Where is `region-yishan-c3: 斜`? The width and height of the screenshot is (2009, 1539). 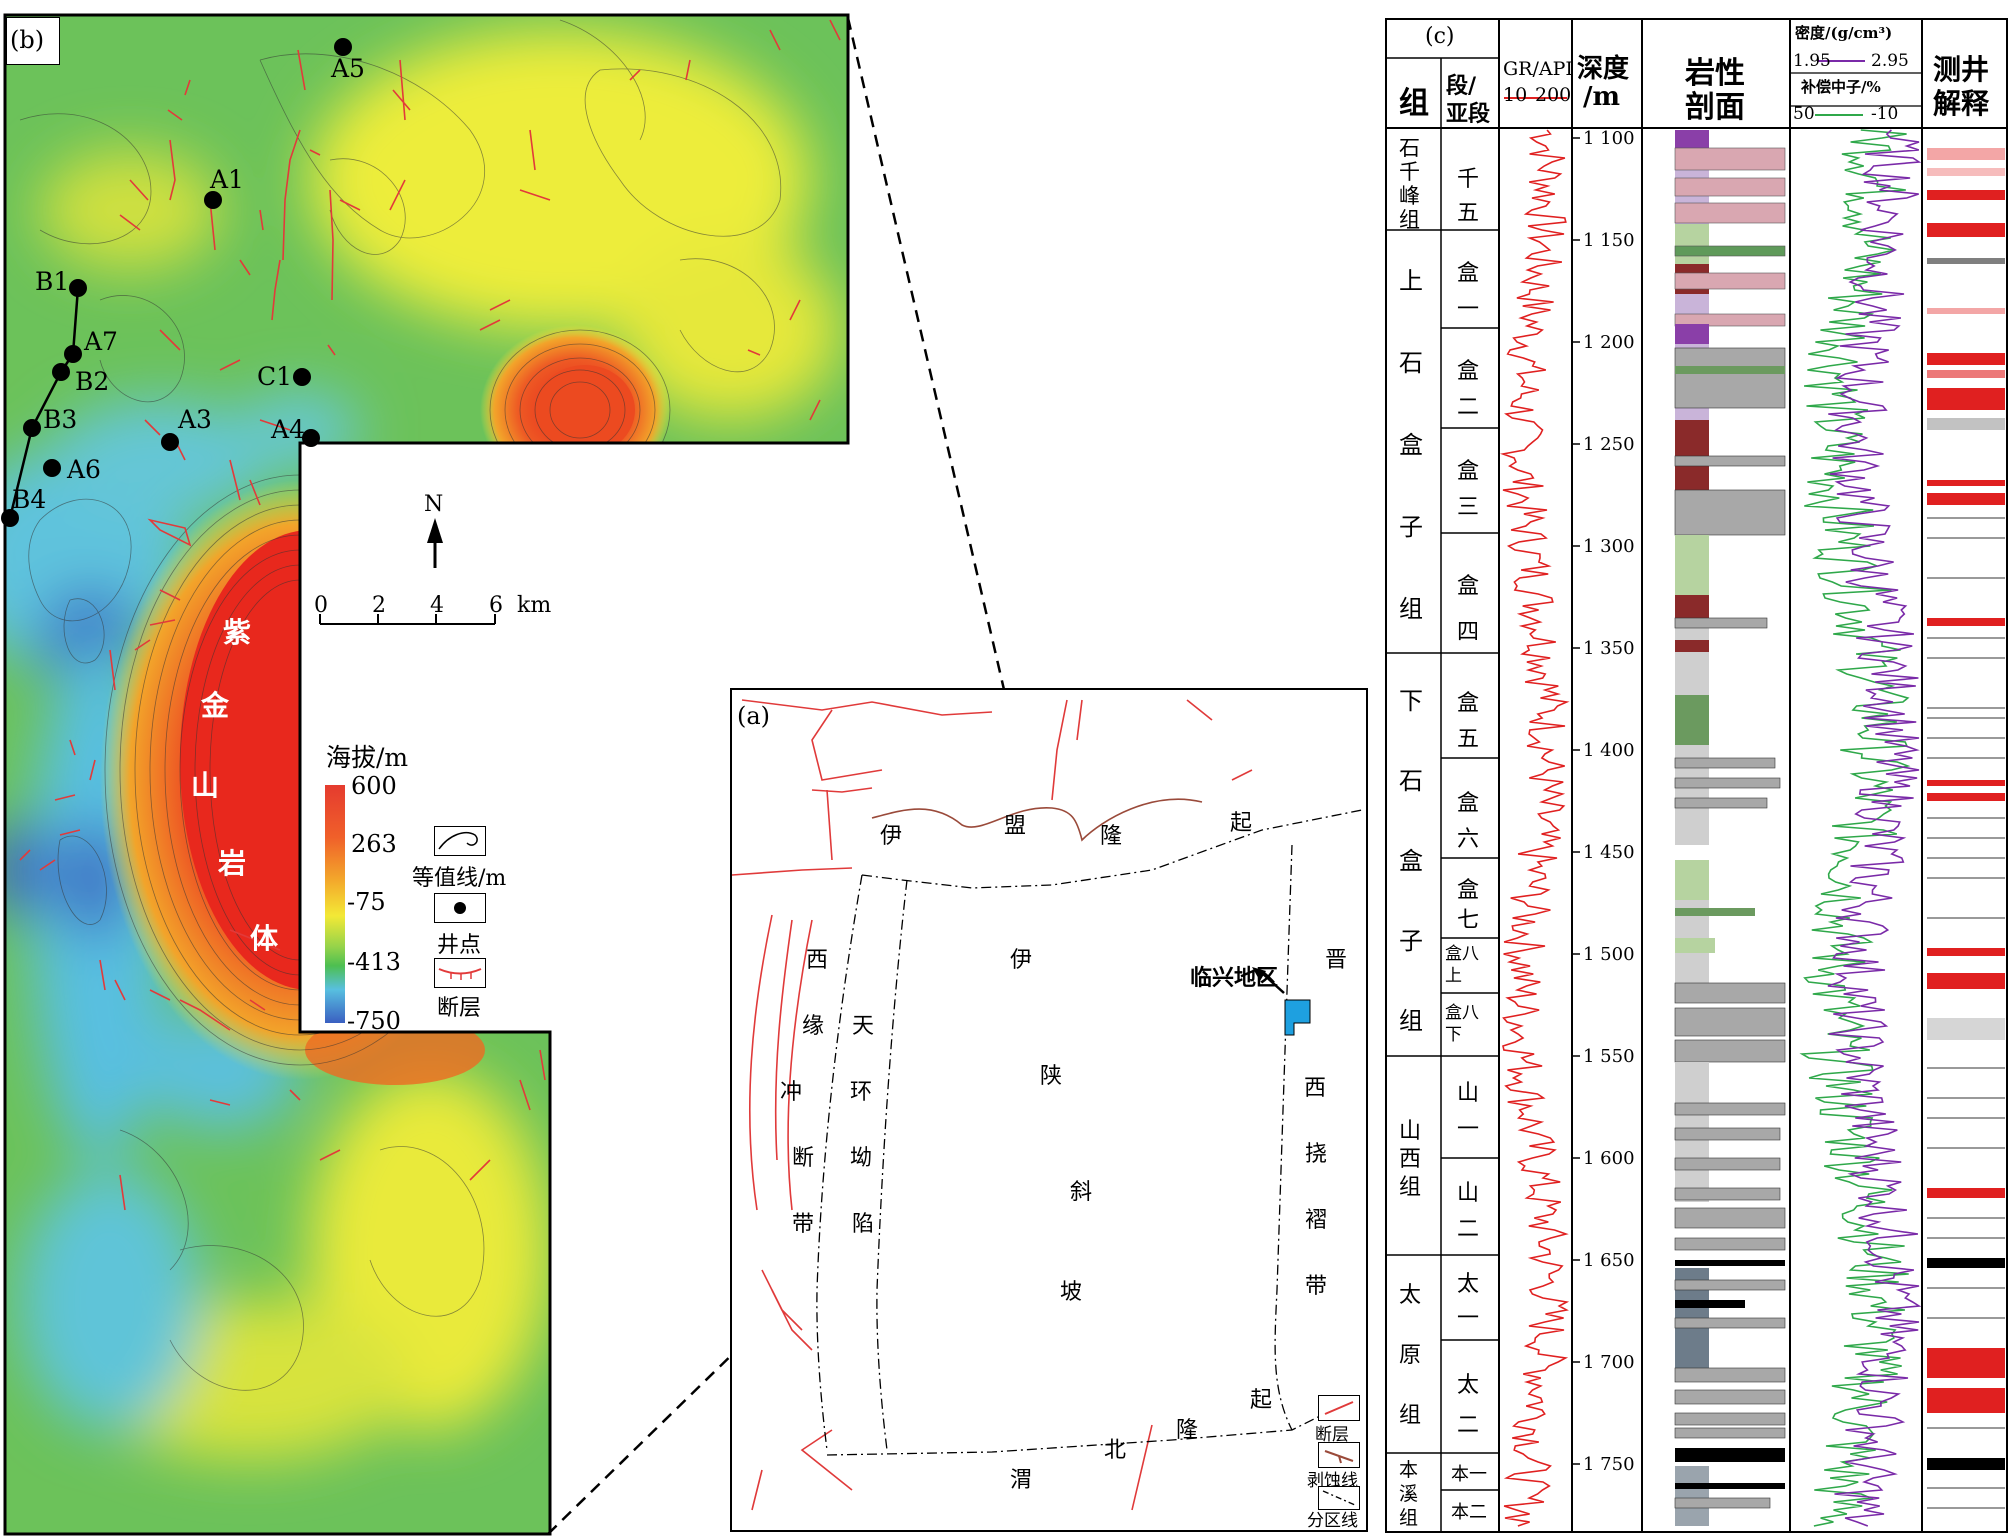
region-yishan-c3: 斜 is located at coordinates (1081, 1192).